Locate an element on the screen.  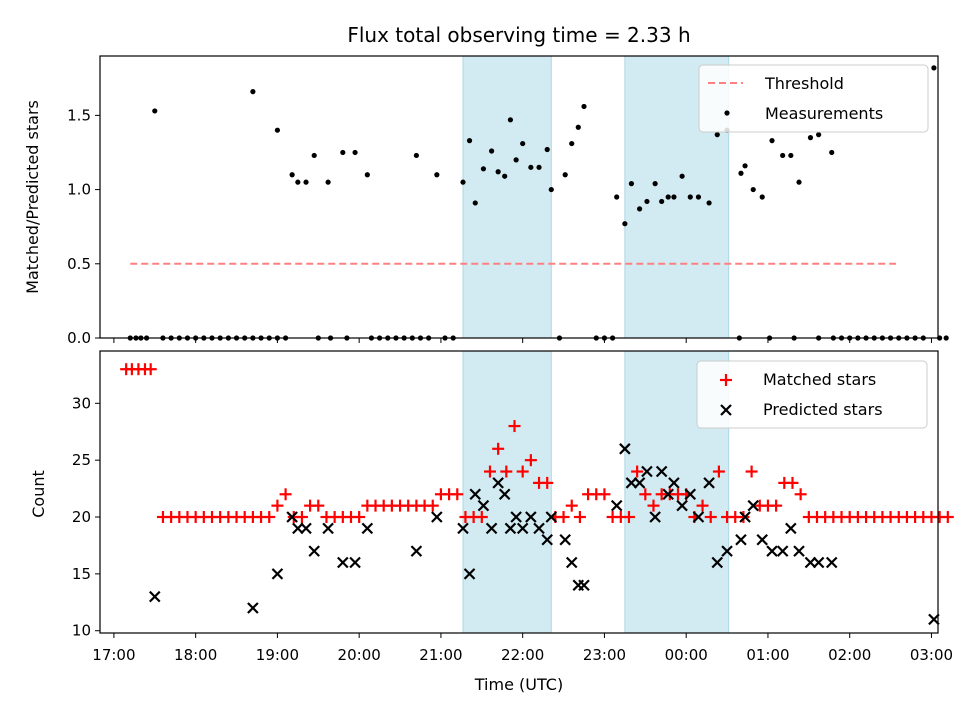
bottom-x-tick-label: 01:00 is located at coordinates (767, 655).